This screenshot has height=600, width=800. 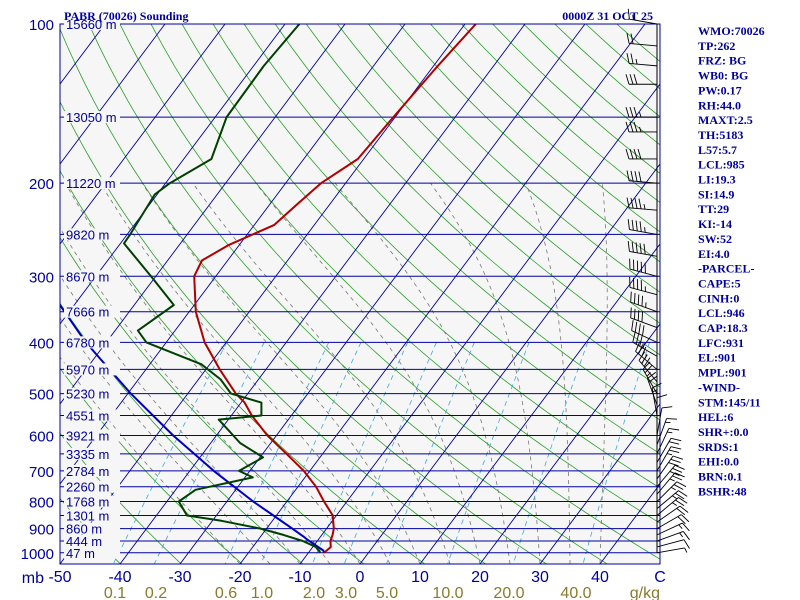 What do you see at coordinates (87, 454) in the screenshot?
I see `height-label: 3335 m` at bounding box center [87, 454].